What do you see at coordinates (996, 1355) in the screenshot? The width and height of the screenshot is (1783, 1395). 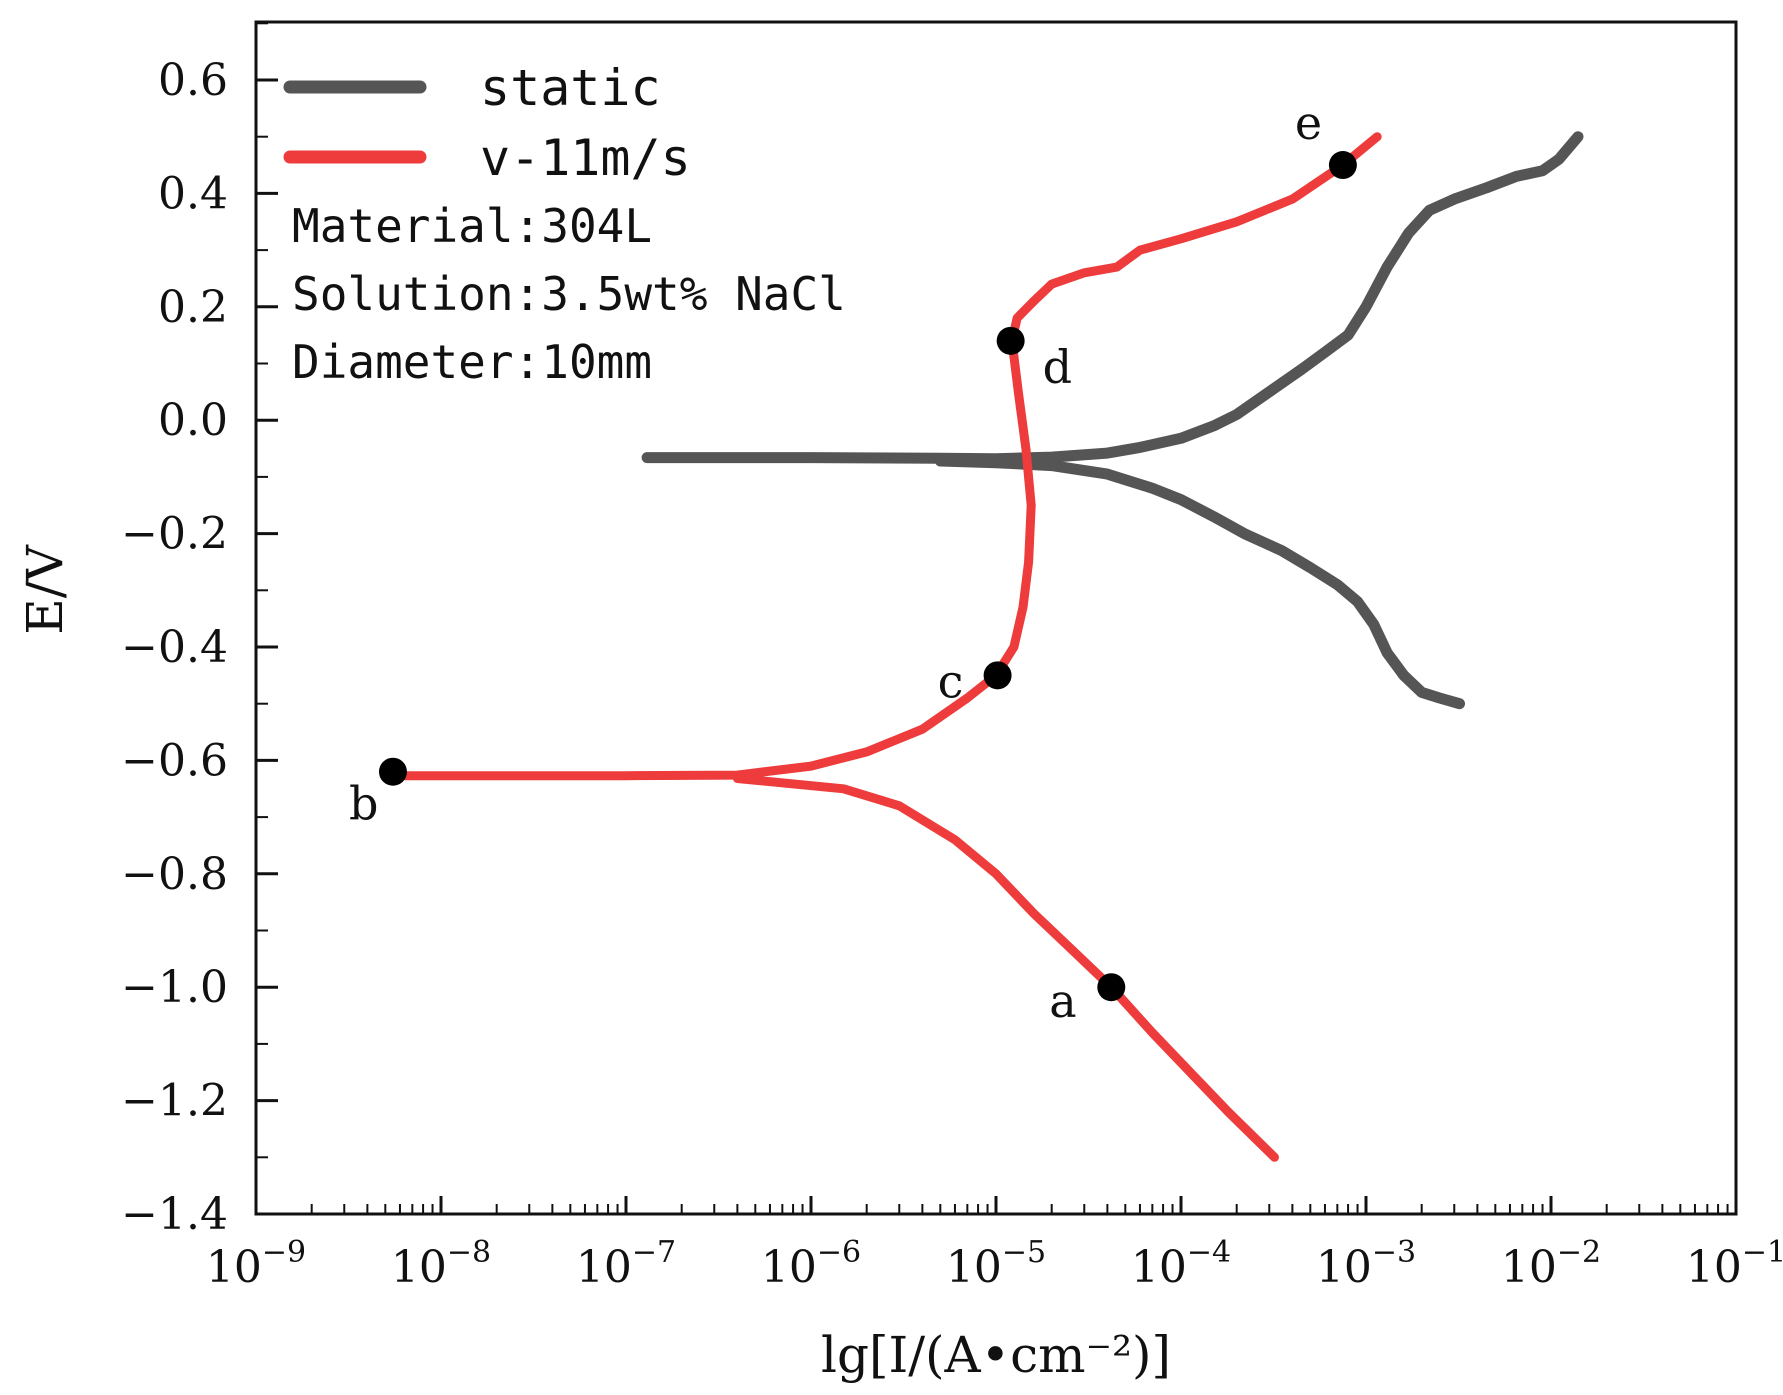 I see `x-axis-title: lg[I/(A•cm⁻²)]` at bounding box center [996, 1355].